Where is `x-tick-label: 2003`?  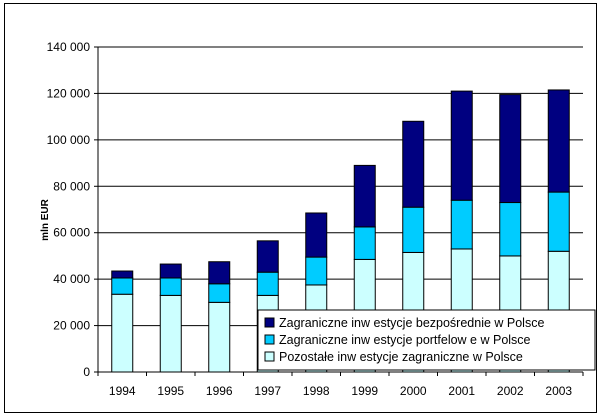 x-tick-label: 2003 is located at coordinates (558, 391).